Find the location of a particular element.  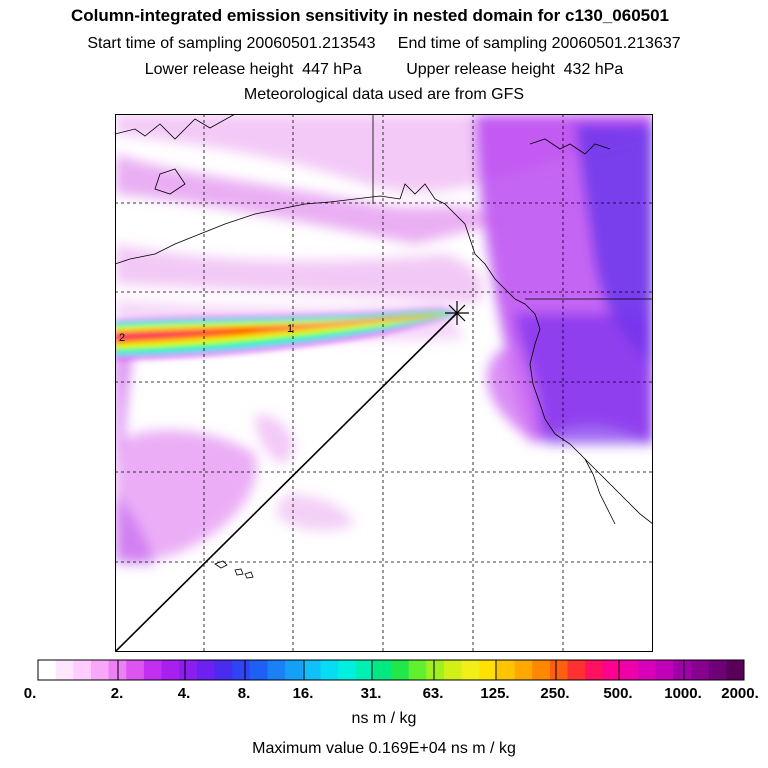

scale-tick-label: 250. is located at coordinates (555, 693).